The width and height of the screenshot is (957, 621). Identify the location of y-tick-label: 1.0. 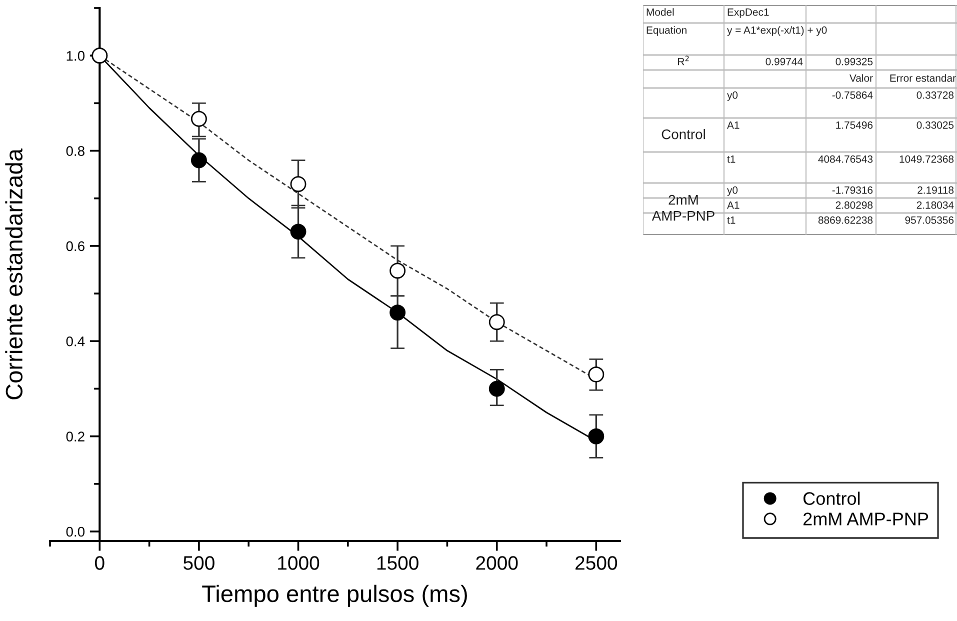
(75, 55).